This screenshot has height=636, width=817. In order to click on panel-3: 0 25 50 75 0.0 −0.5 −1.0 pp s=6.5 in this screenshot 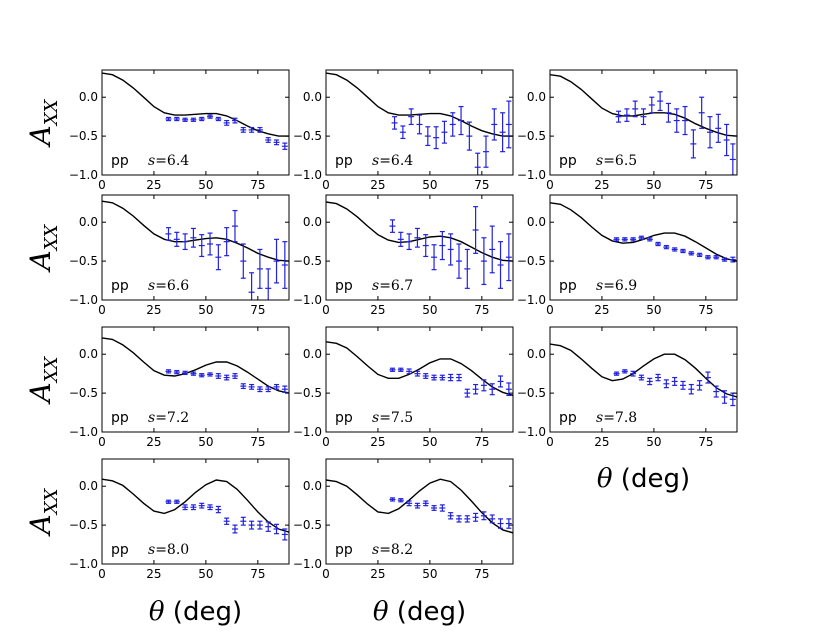, I will do `click(627, 130)`.